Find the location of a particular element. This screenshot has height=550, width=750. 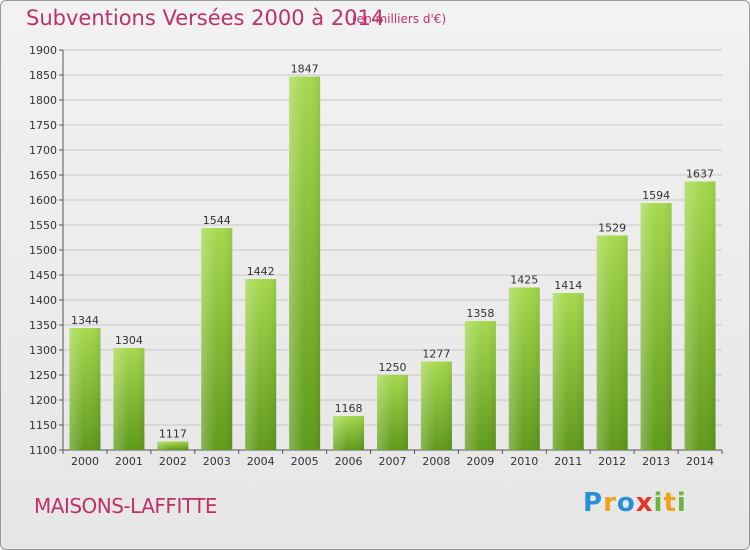

y-tick-label: 1400 is located at coordinates (43, 300).